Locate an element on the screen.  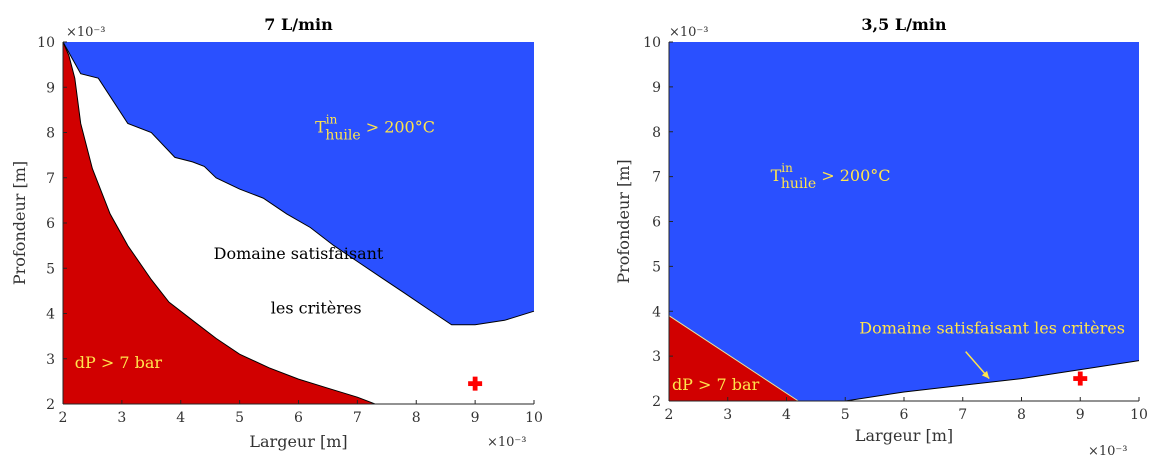
annotation-domain: les critères is located at coordinates (316, 308).